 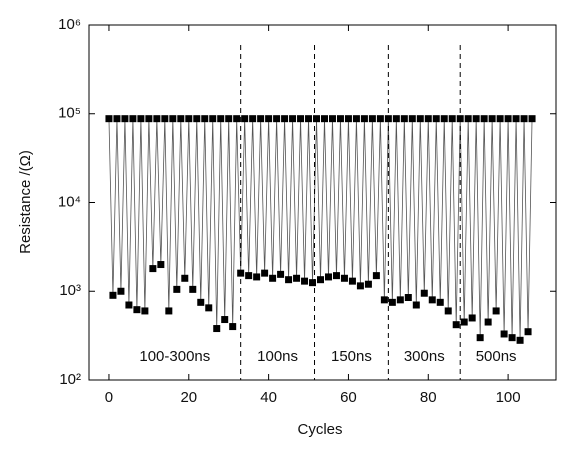 What do you see at coordinates (188, 397) in the screenshot?
I see `x-tick-label: 20` at bounding box center [188, 397].